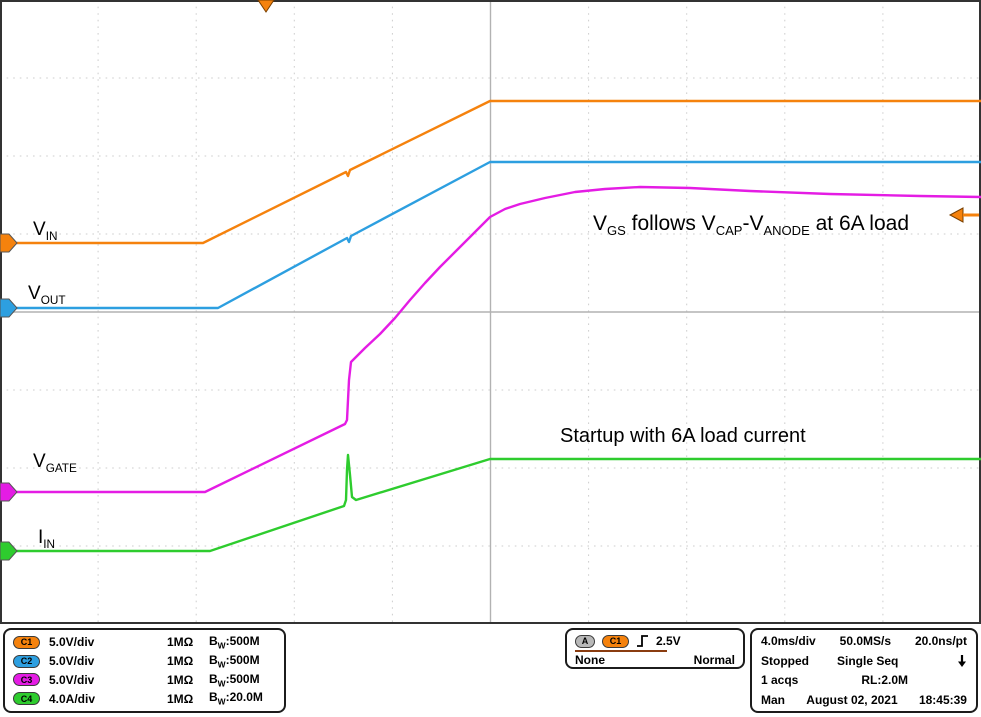  Describe the element at coordinates (956, 215) in the screenshot. I see `trigger-level-marker` at that location.